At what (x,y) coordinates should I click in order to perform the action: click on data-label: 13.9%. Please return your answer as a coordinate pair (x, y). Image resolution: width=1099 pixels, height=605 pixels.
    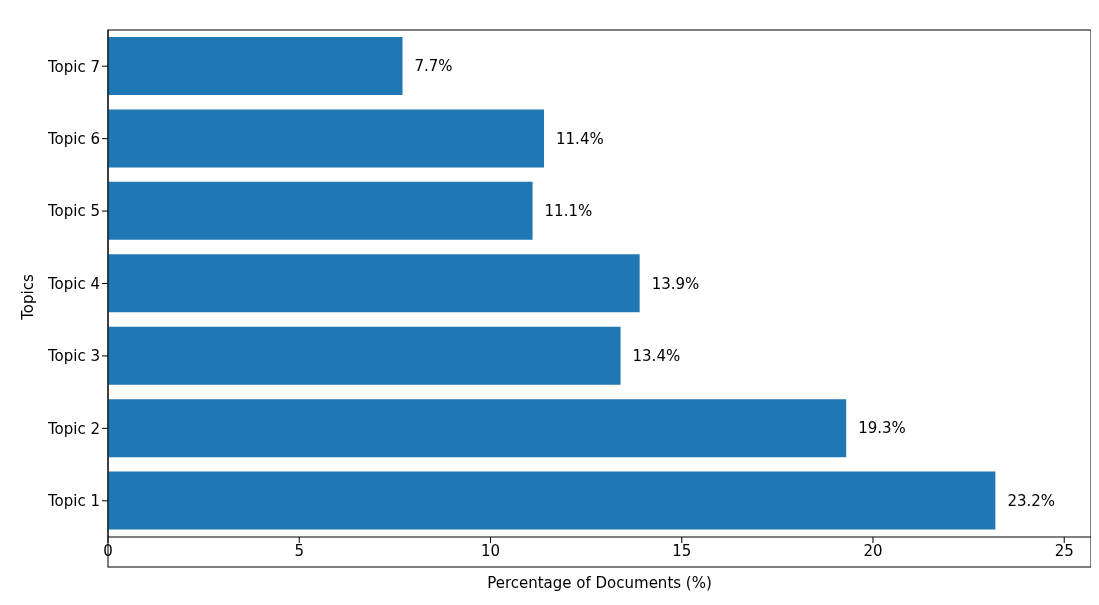
    Looking at the image, I should click on (675, 283).